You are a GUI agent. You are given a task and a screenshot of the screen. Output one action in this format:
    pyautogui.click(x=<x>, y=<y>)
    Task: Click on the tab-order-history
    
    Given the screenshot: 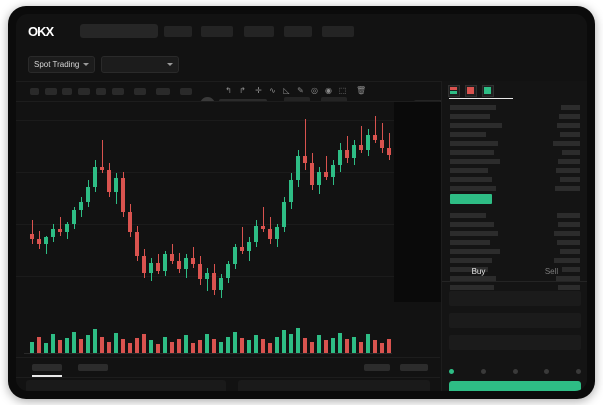 What is the action you would take?
    pyautogui.click(x=93, y=367)
    